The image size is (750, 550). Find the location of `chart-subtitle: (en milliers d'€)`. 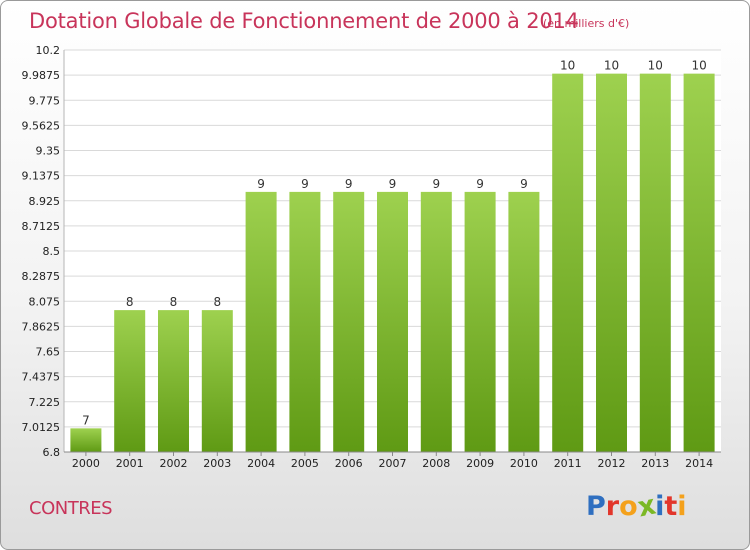

chart-subtitle: (en milliers d'€) is located at coordinates (586, 23).